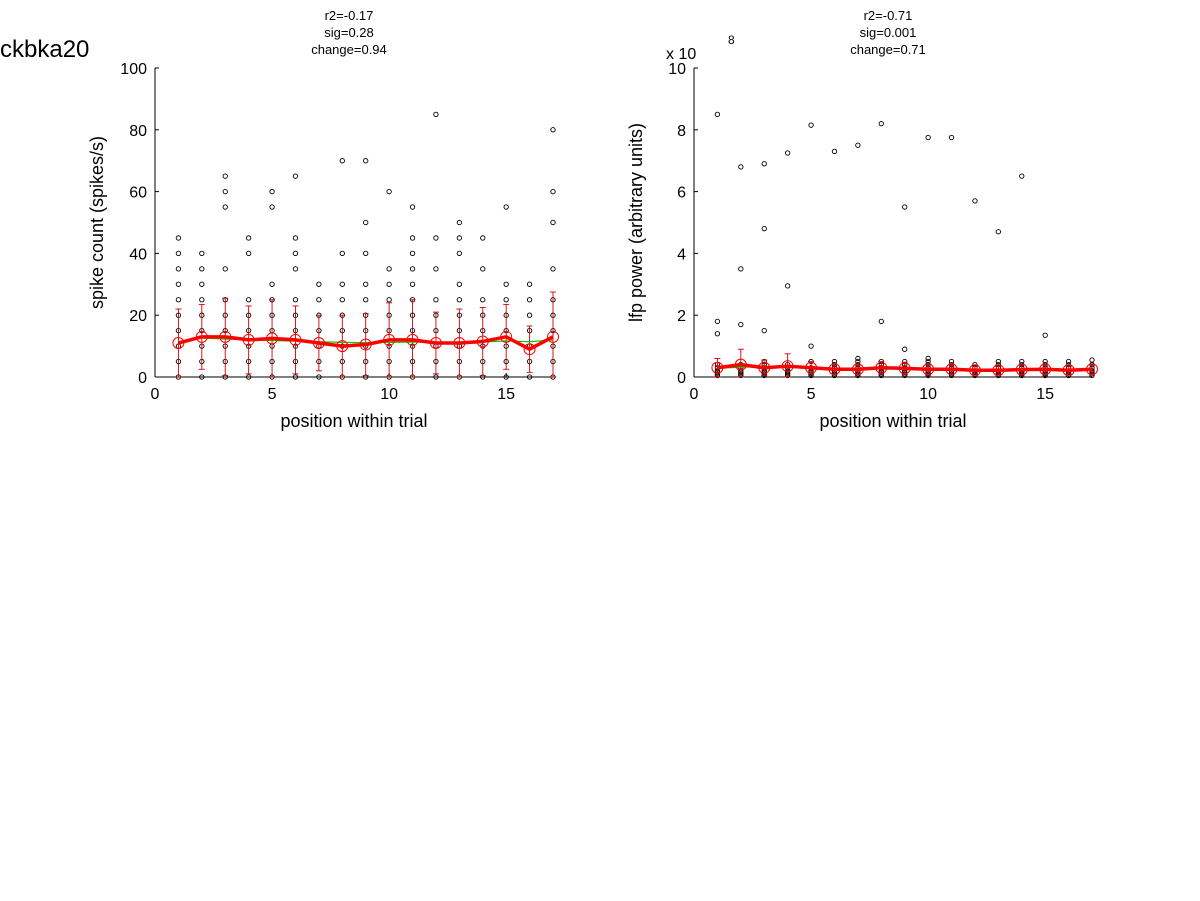 Image resolution: width=1200 pixels, height=901 pixels. Describe the element at coordinates (681, 131) in the screenshot. I see `y-tick-label: 8` at that location.